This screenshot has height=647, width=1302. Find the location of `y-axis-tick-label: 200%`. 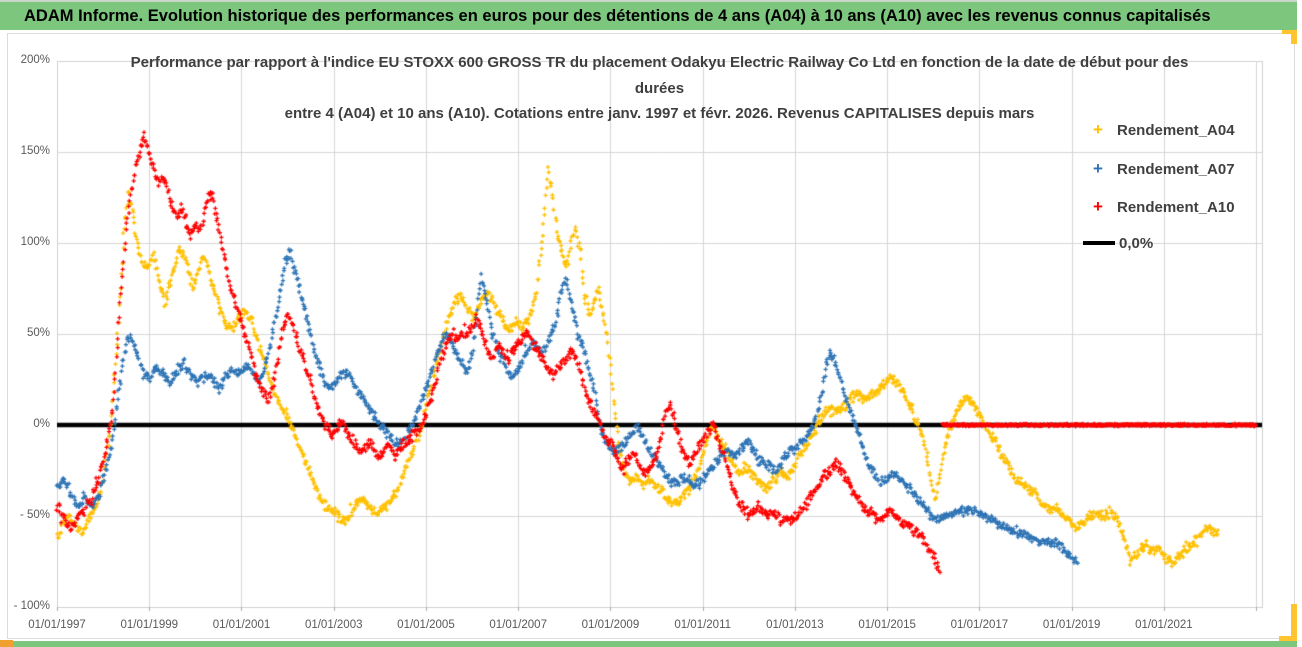

y-axis-tick-label: 200% is located at coordinates (35, 60).